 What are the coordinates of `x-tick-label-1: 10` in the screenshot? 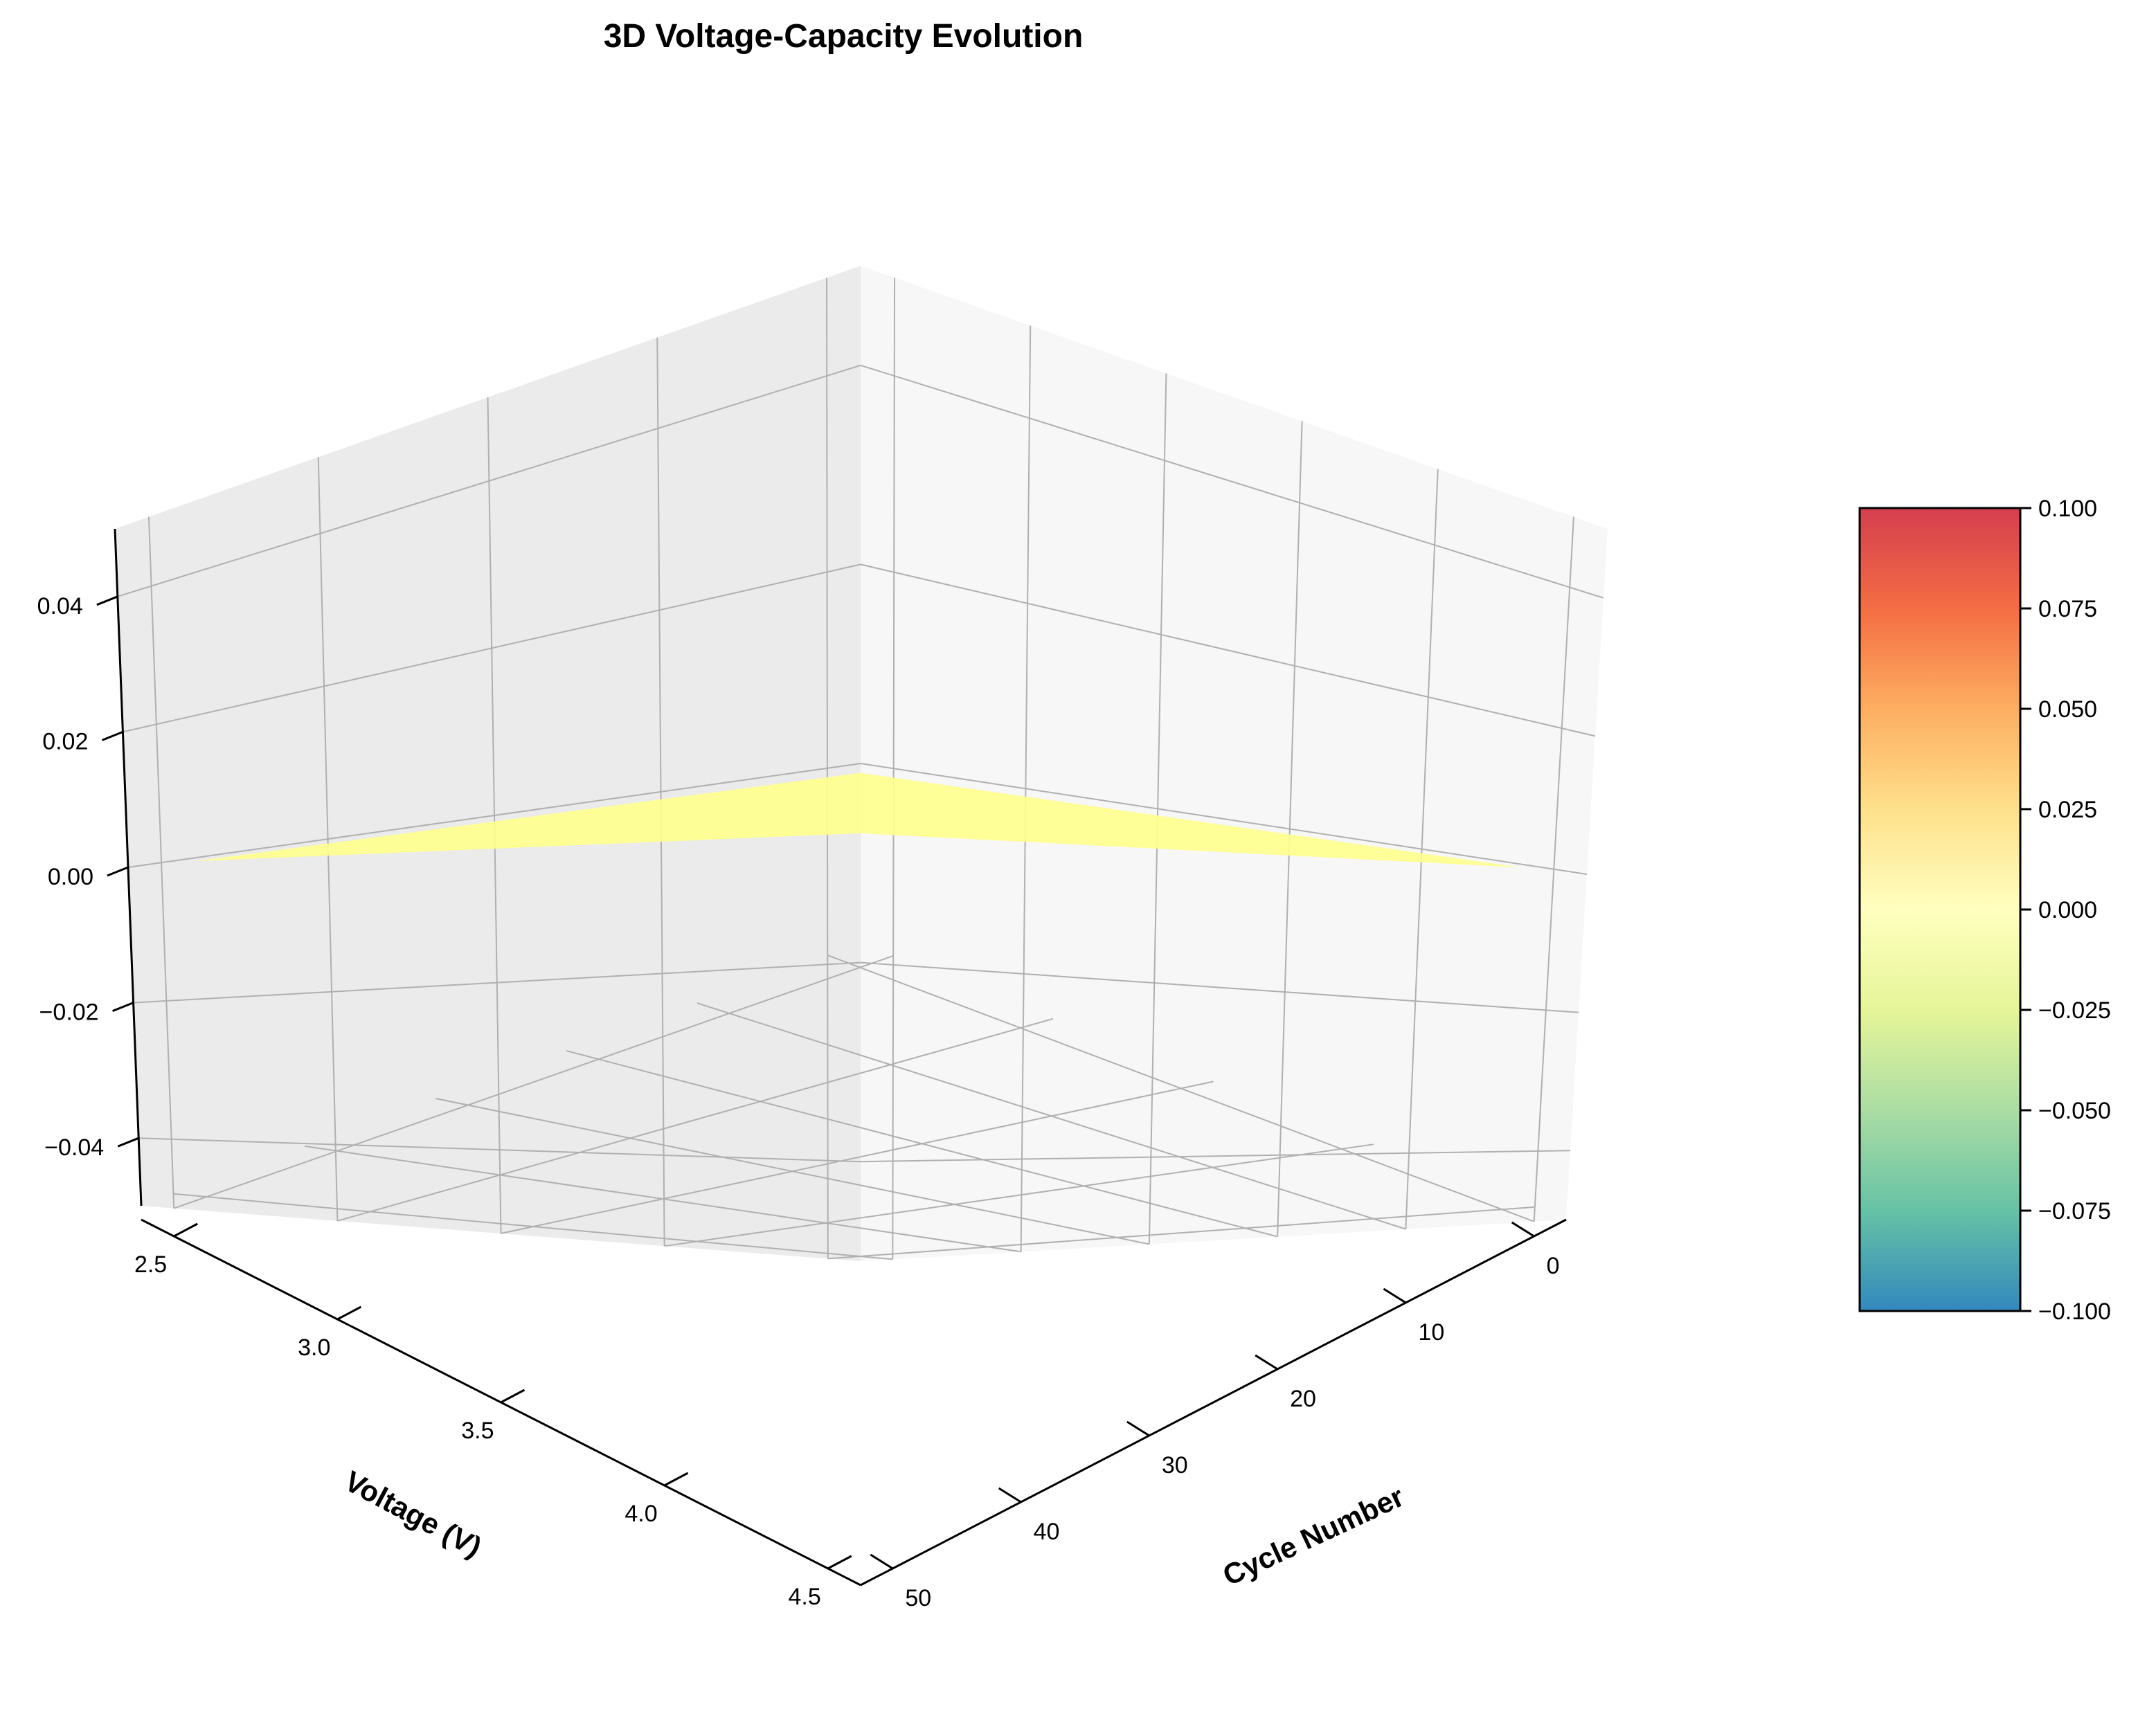 It's located at (1431, 1332).